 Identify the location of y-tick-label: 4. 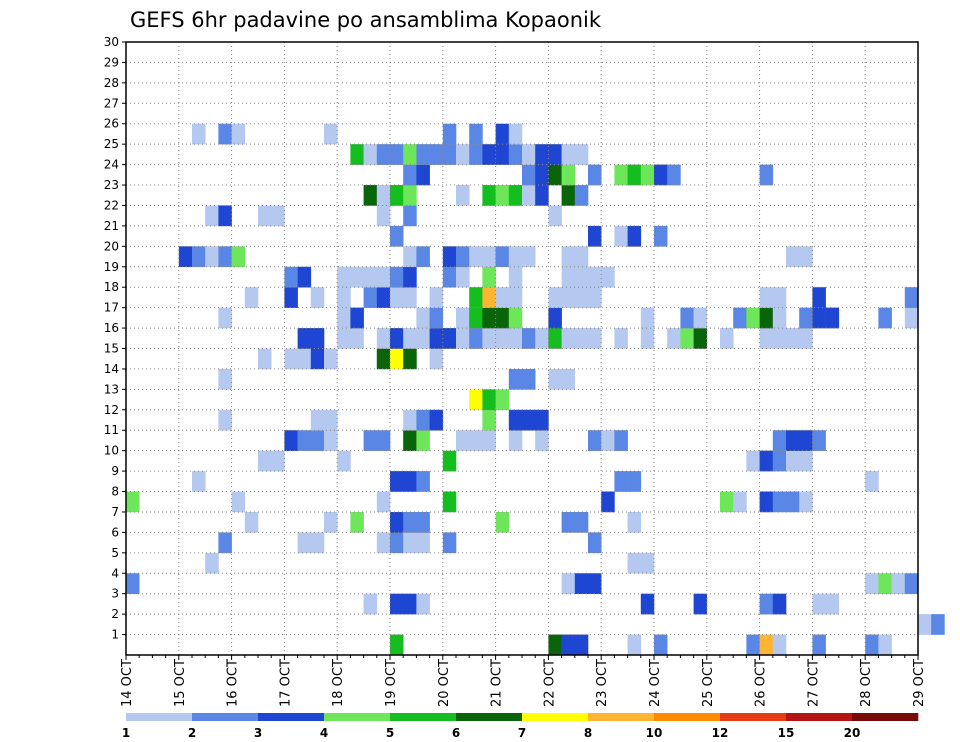
(115, 573).